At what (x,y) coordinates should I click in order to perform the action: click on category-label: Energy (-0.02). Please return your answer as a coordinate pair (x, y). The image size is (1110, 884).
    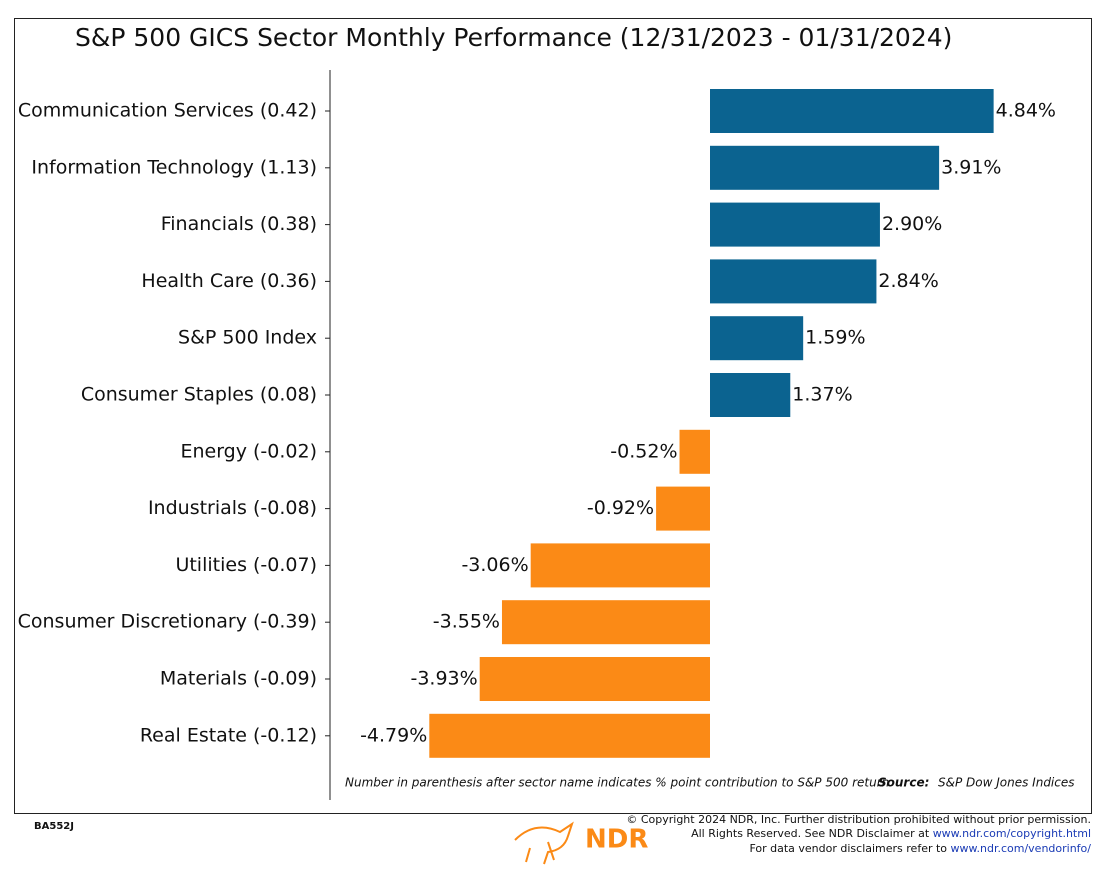
    Looking at the image, I should click on (248, 451).